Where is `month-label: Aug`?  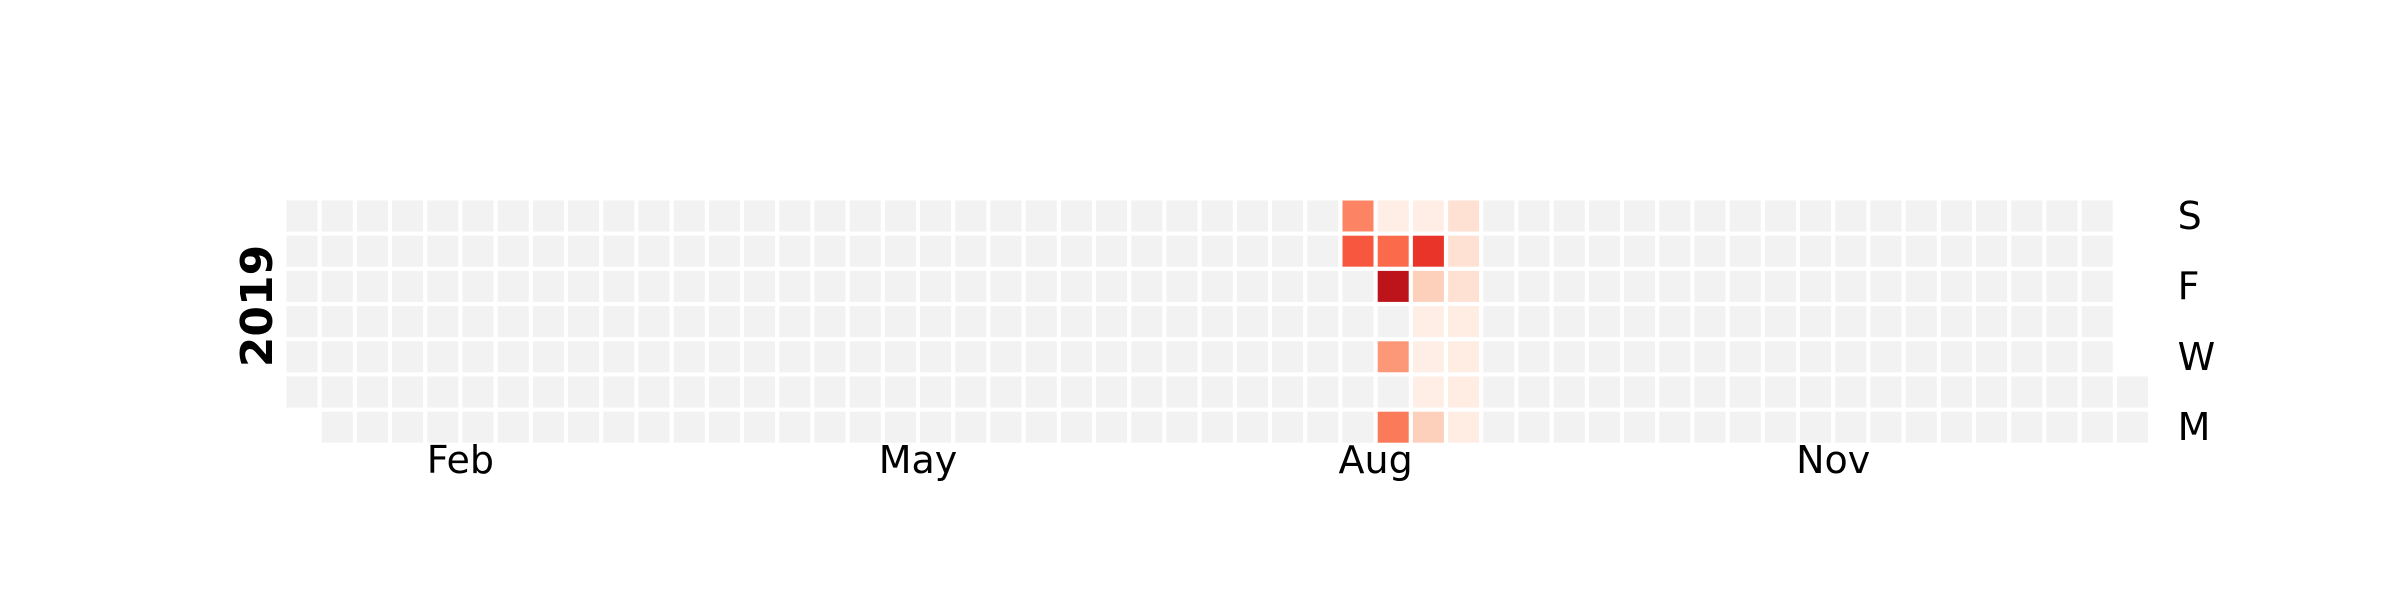 month-label: Aug is located at coordinates (1375, 460).